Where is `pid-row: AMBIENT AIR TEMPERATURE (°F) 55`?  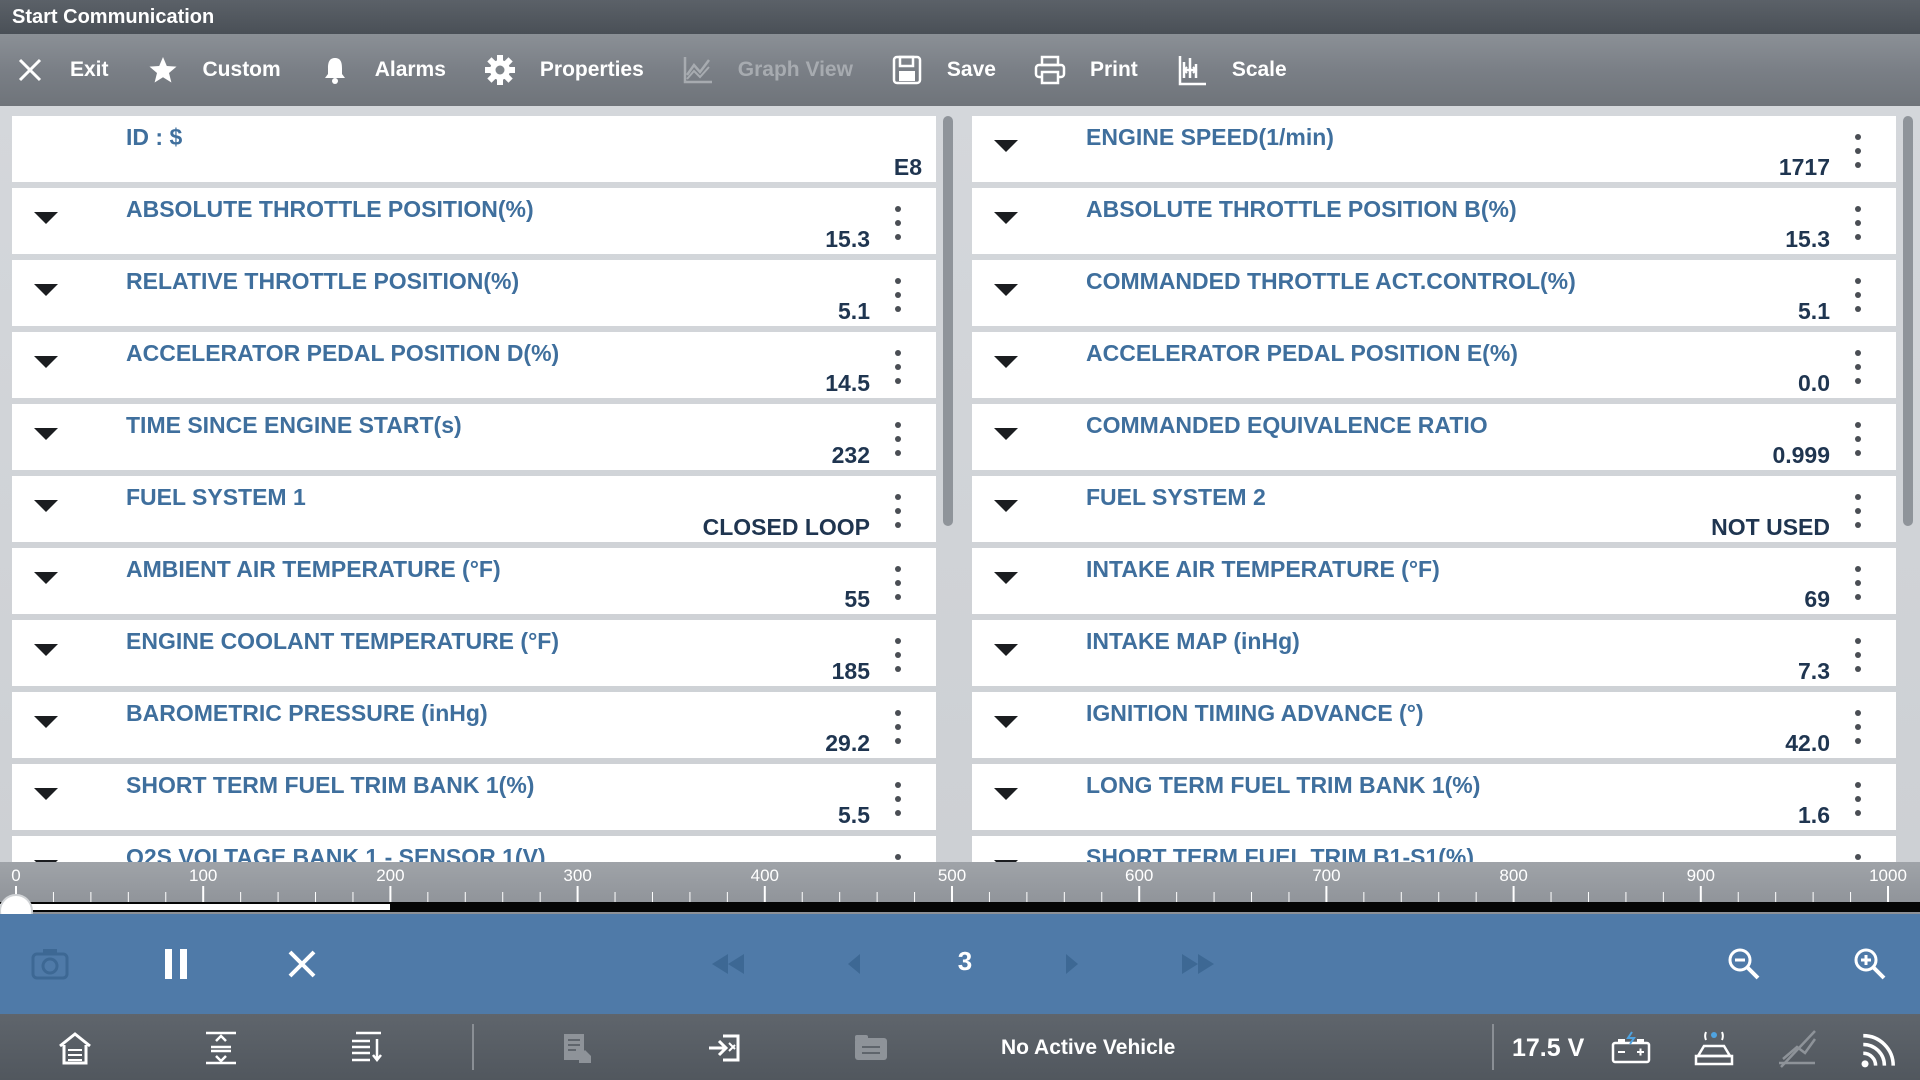
pid-row: AMBIENT AIR TEMPERATURE (°F) 55 is located at coordinates (474, 581).